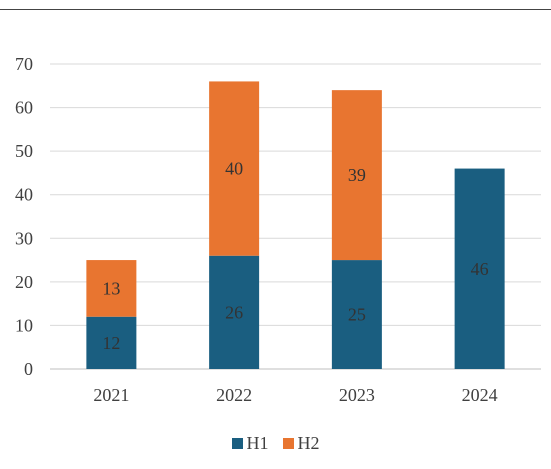 This screenshot has width=551, height=469. Describe the element at coordinates (257, 443) in the screenshot. I see `legend-label-h1: H1` at that location.